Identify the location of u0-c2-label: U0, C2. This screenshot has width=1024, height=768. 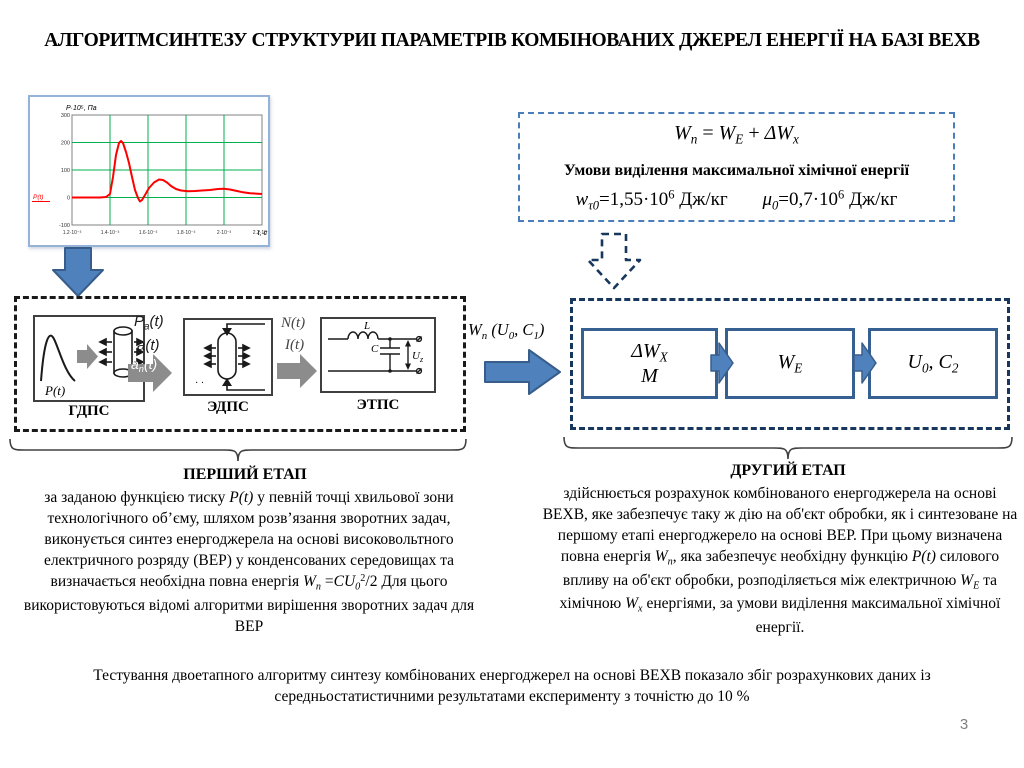
(933, 363).